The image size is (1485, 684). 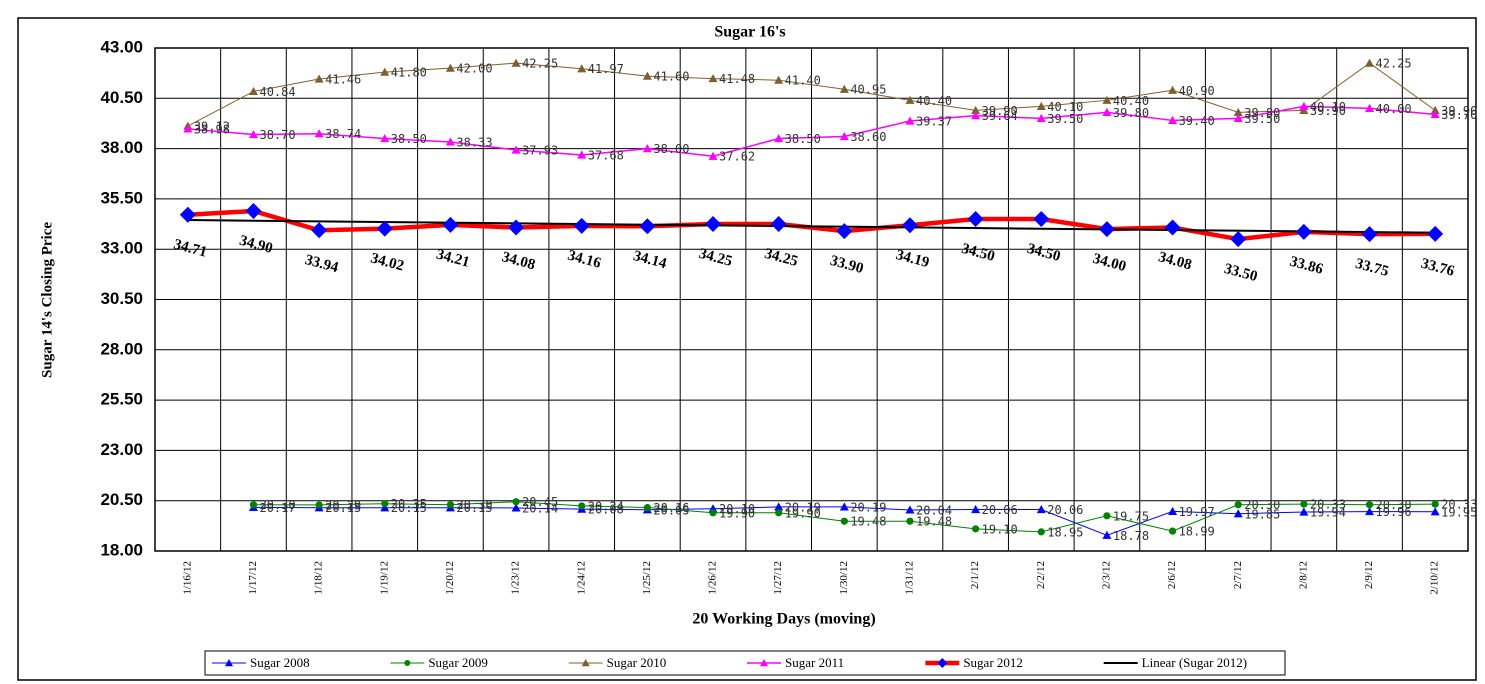 What do you see at coordinates (737, 513) in the screenshot?
I see `data-label: 19.90` at bounding box center [737, 513].